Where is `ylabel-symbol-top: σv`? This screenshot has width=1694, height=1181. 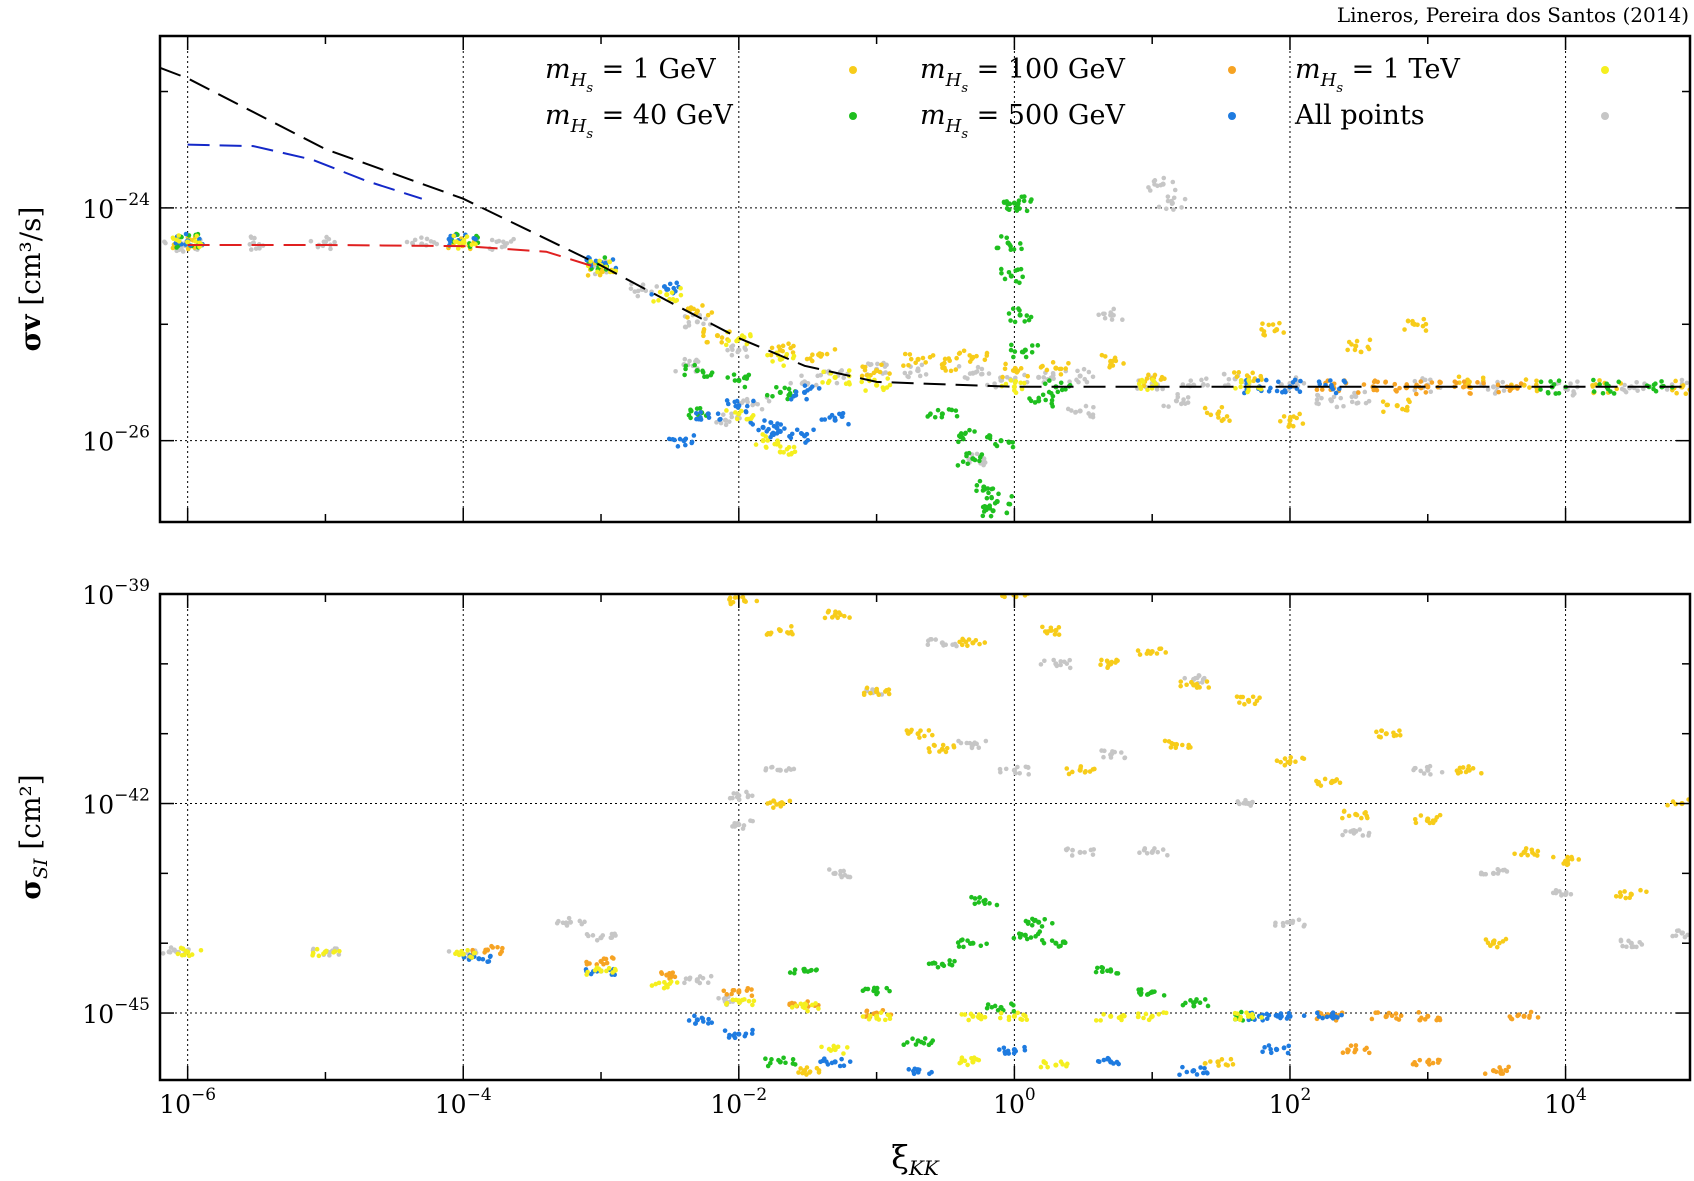
ylabel-symbol-top: σv is located at coordinates (30, 333).